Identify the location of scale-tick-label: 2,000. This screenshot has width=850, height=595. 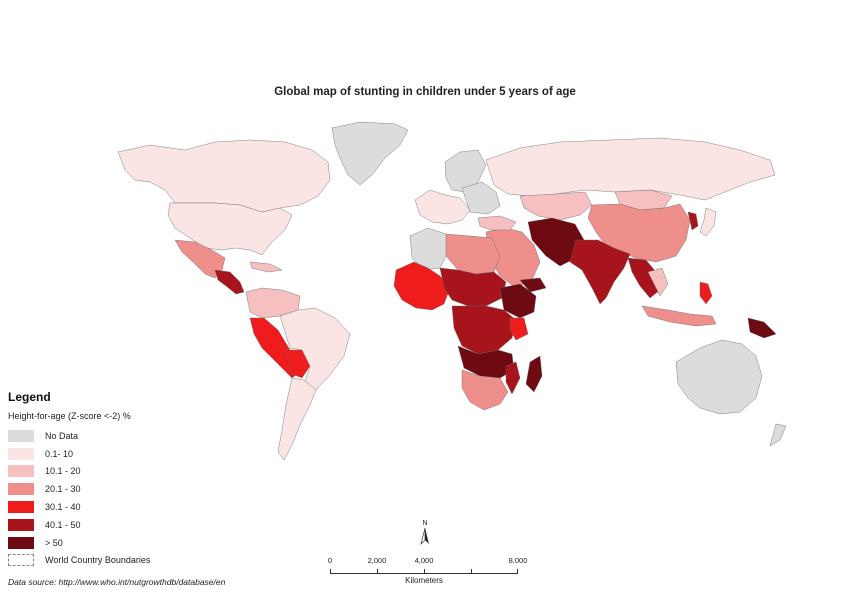
(377, 560).